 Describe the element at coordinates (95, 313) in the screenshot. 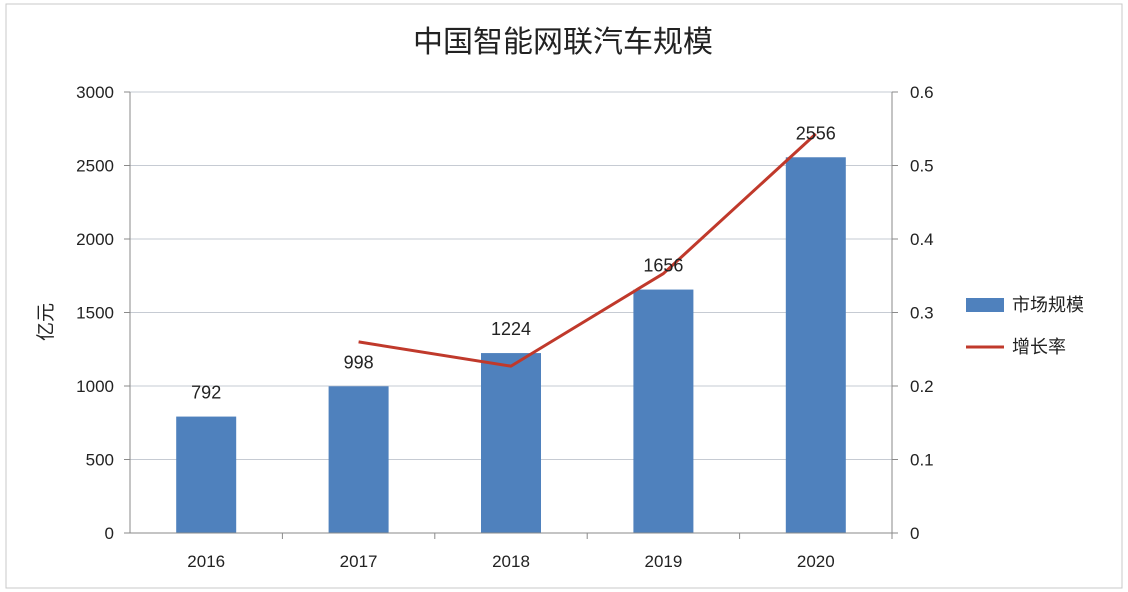

I see `y-tick-label: 1500` at that location.